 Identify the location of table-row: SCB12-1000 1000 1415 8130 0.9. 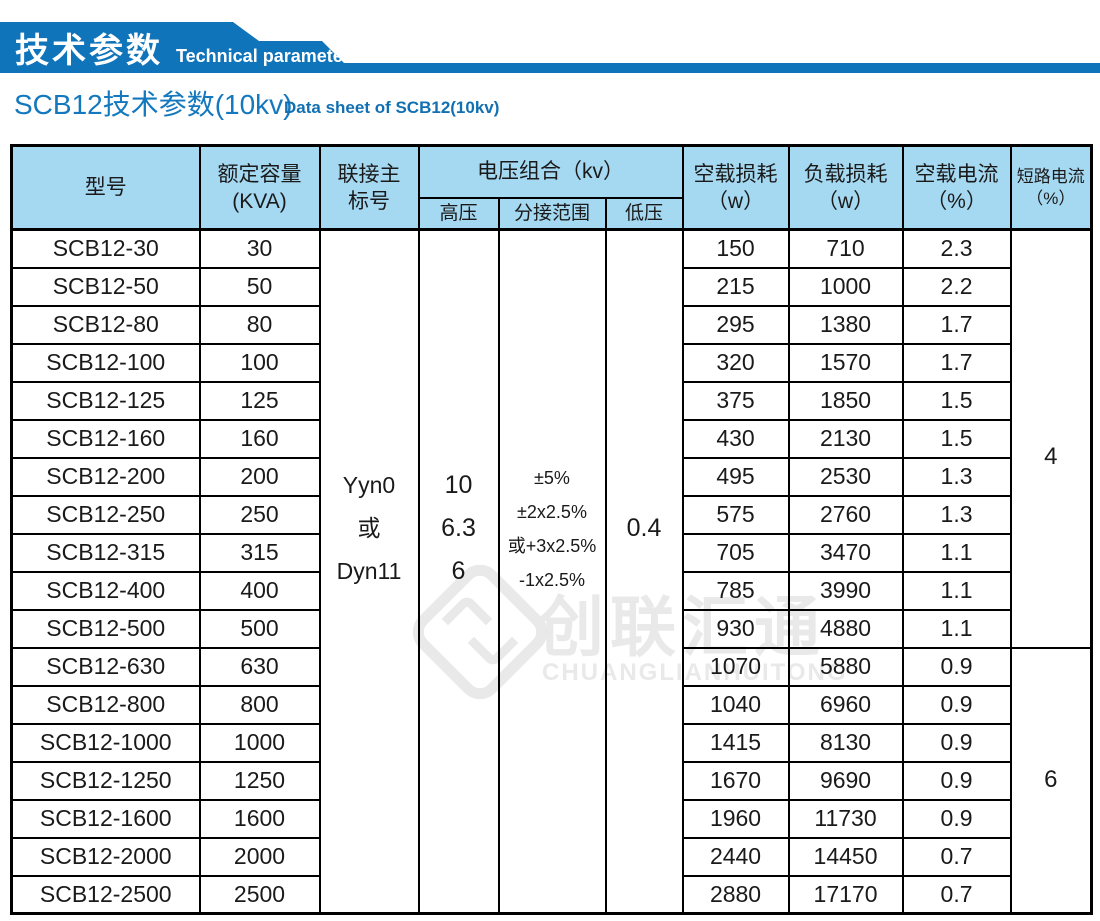
(551, 742).